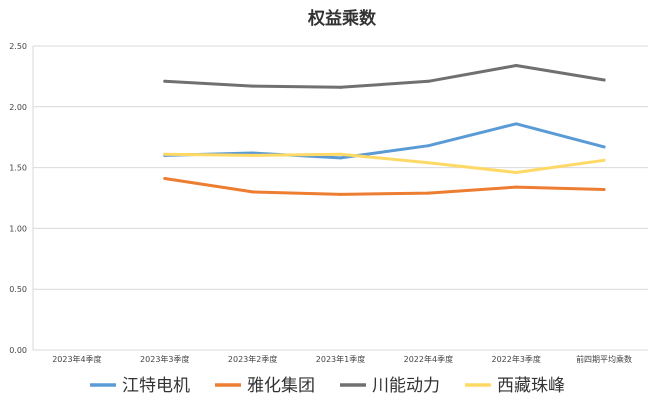 The width and height of the screenshot is (660, 400). I want to click on legend: 江特电机 雅化集团 川能动力 西藏珠峰, so click(327, 386).